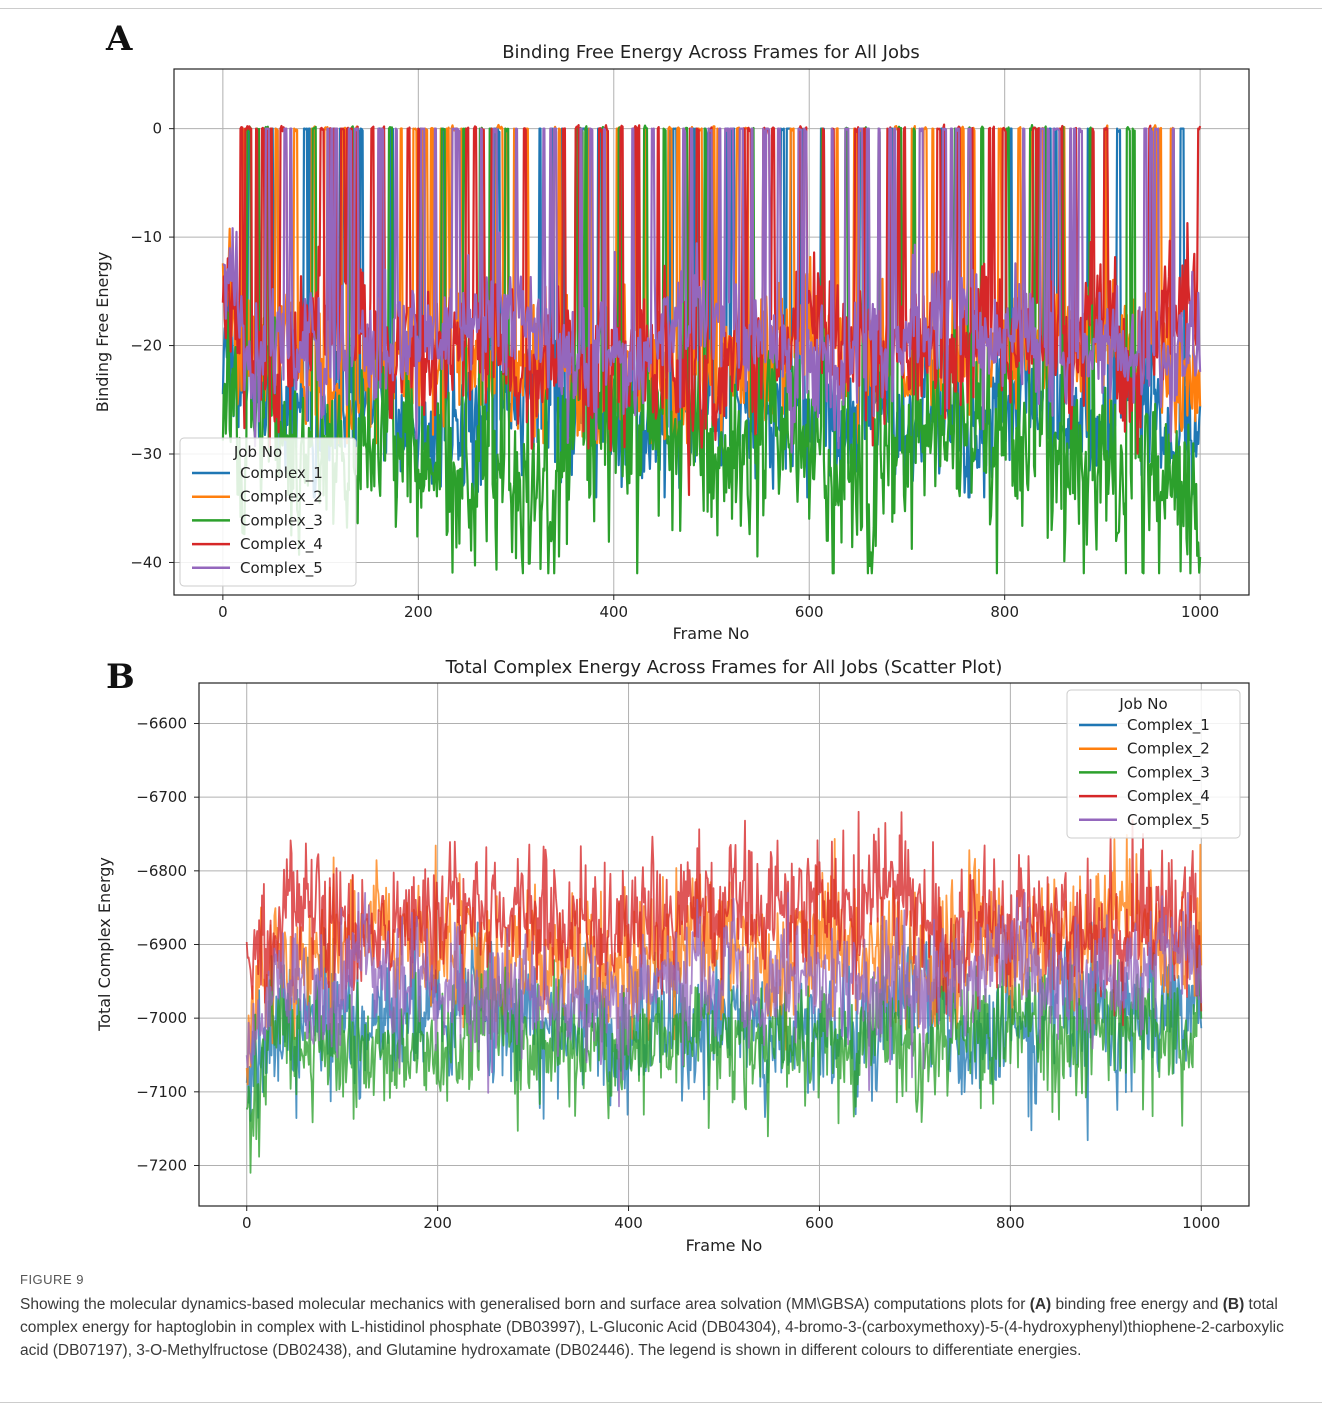 Image resolution: width=1322 pixels, height=1410 pixels. Describe the element at coordinates (661, 8) in the screenshot. I see `top-rule` at that location.